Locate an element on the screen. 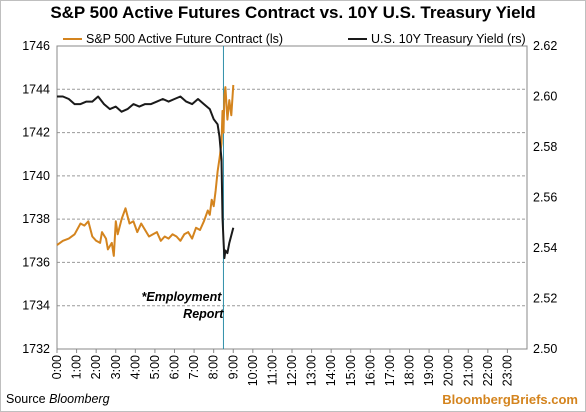  left-tick-label: 1734 is located at coordinates (36, 306).